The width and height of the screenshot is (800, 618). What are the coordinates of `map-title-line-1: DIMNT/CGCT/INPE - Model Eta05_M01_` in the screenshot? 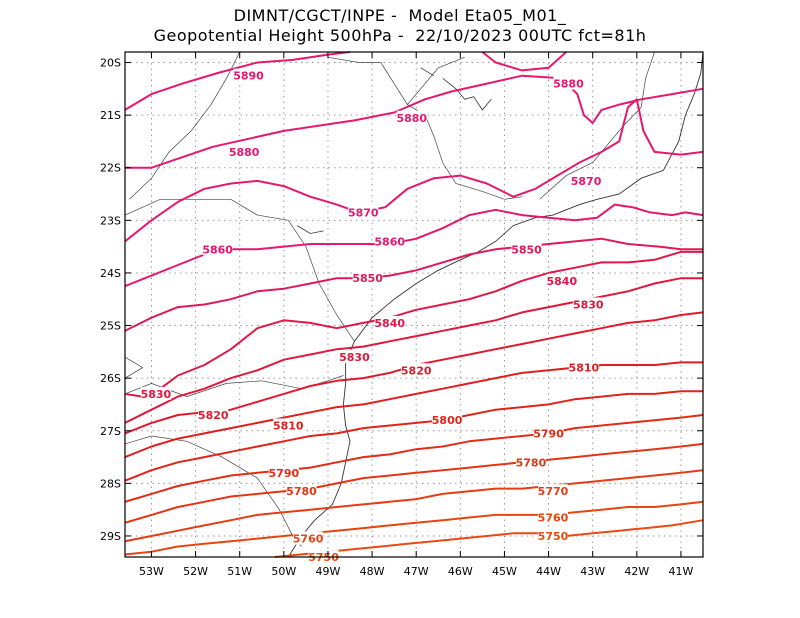 It's located at (400, 15).